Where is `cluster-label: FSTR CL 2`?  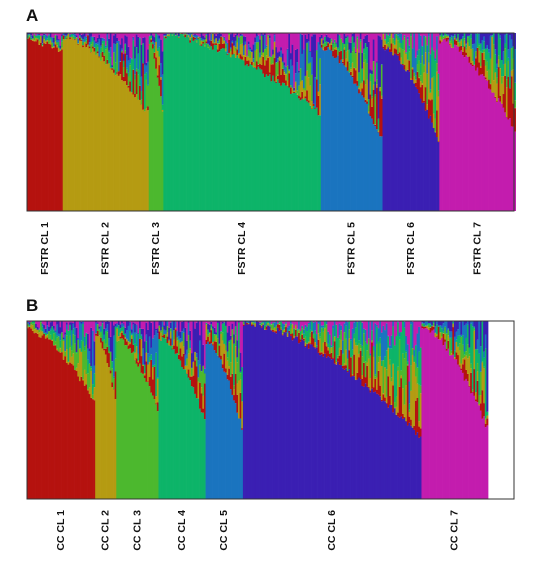 cluster-label: FSTR CL 2 is located at coordinates (106, 248).